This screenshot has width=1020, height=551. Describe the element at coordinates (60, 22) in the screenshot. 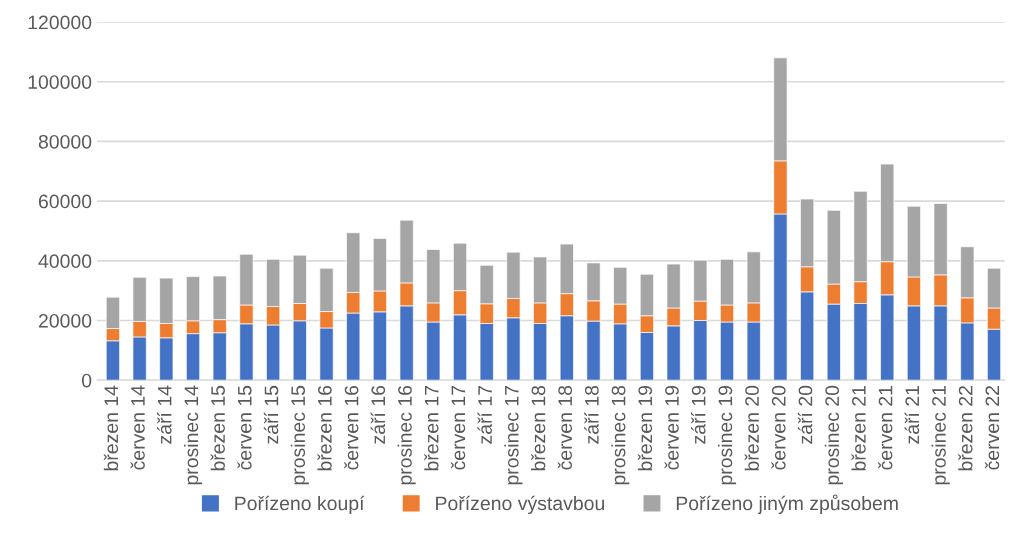

I see `y-tick-label: 120000` at that location.